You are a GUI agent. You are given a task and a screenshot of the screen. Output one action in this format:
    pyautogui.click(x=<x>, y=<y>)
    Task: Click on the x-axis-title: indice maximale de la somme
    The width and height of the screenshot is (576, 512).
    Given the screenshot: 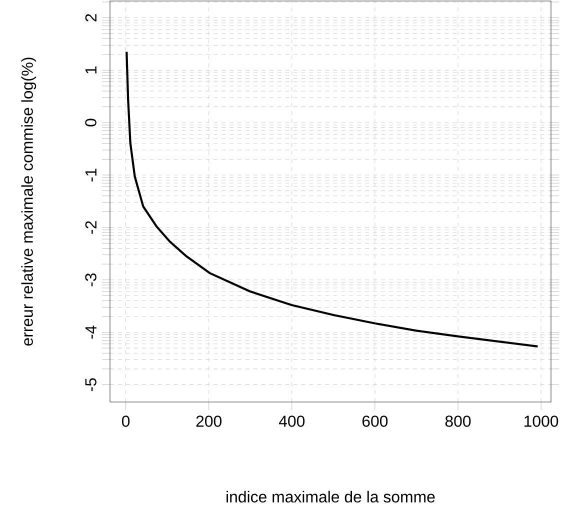 What is the action you would take?
    pyautogui.click(x=330, y=496)
    